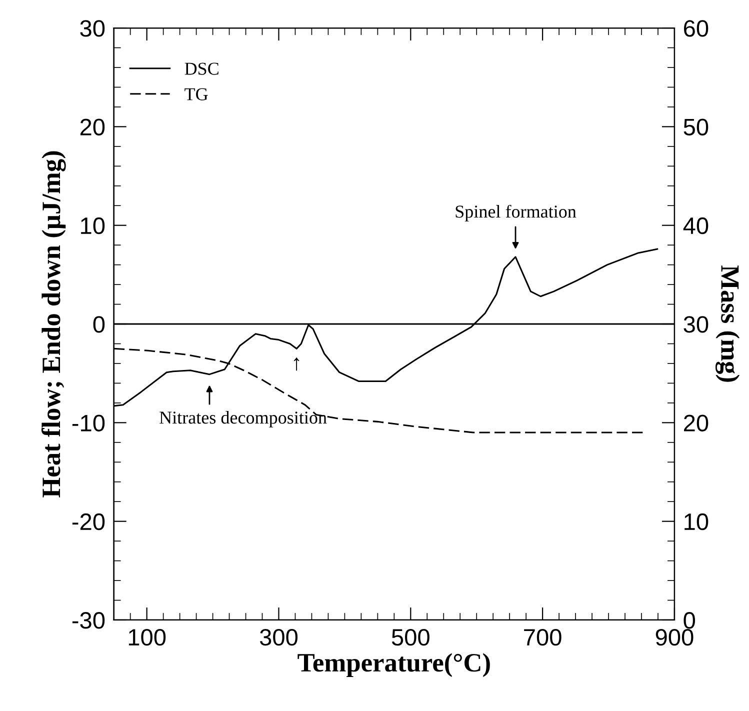 The image size is (749, 711). What do you see at coordinates (690, 620) in the screenshot?
I see `y2-tick-label: 0` at bounding box center [690, 620].